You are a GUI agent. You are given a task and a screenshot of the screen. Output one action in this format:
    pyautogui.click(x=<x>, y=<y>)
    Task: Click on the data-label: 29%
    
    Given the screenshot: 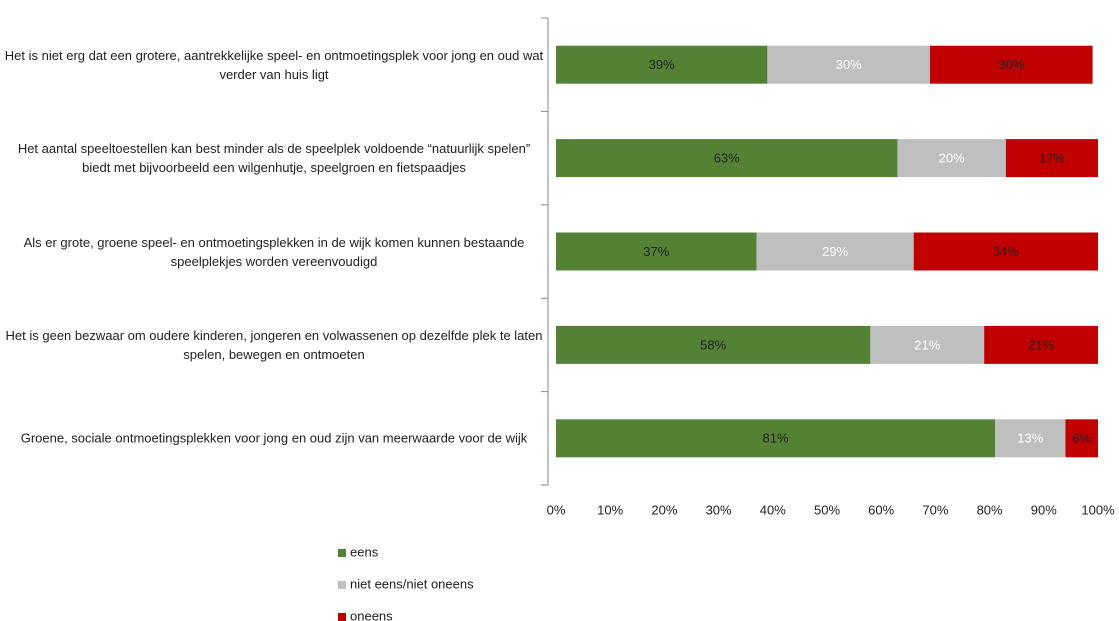 What is the action you would take?
    pyautogui.click(x=835, y=251)
    